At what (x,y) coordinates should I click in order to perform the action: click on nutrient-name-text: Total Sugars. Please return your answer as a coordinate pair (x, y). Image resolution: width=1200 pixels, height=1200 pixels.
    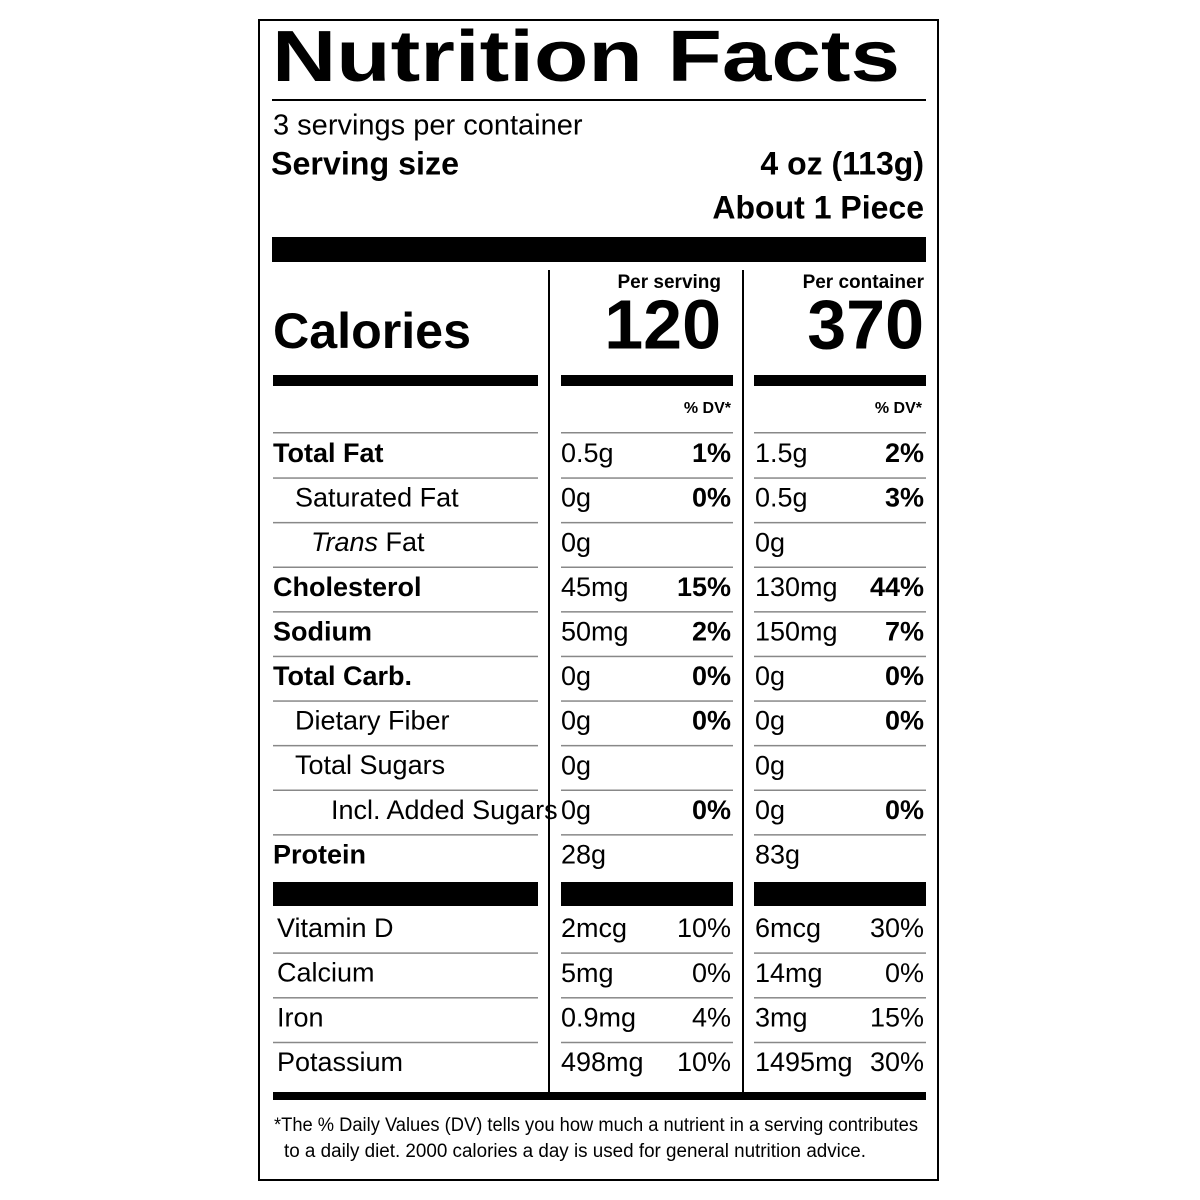
    Looking at the image, I should click on (370, 765).